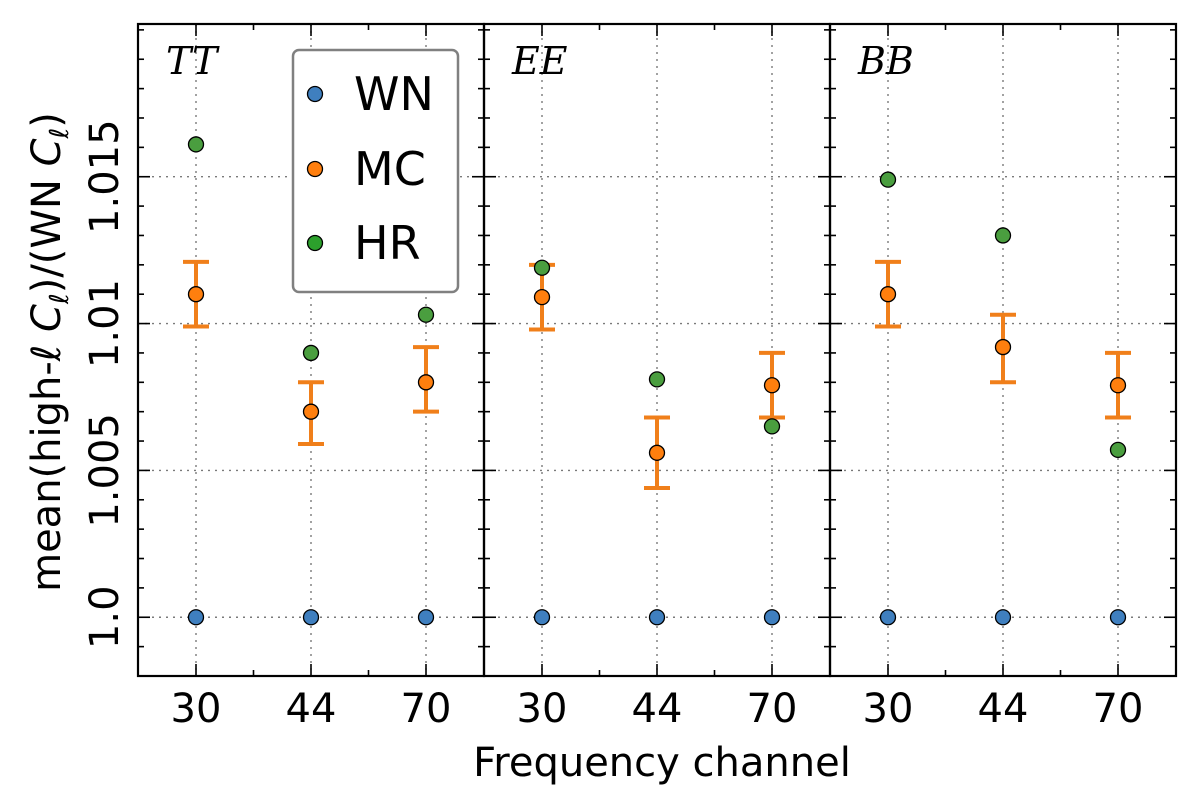 The image size is (1200, 806). I want to click on xtick-label-ee-30: 30, so click(542, 709).